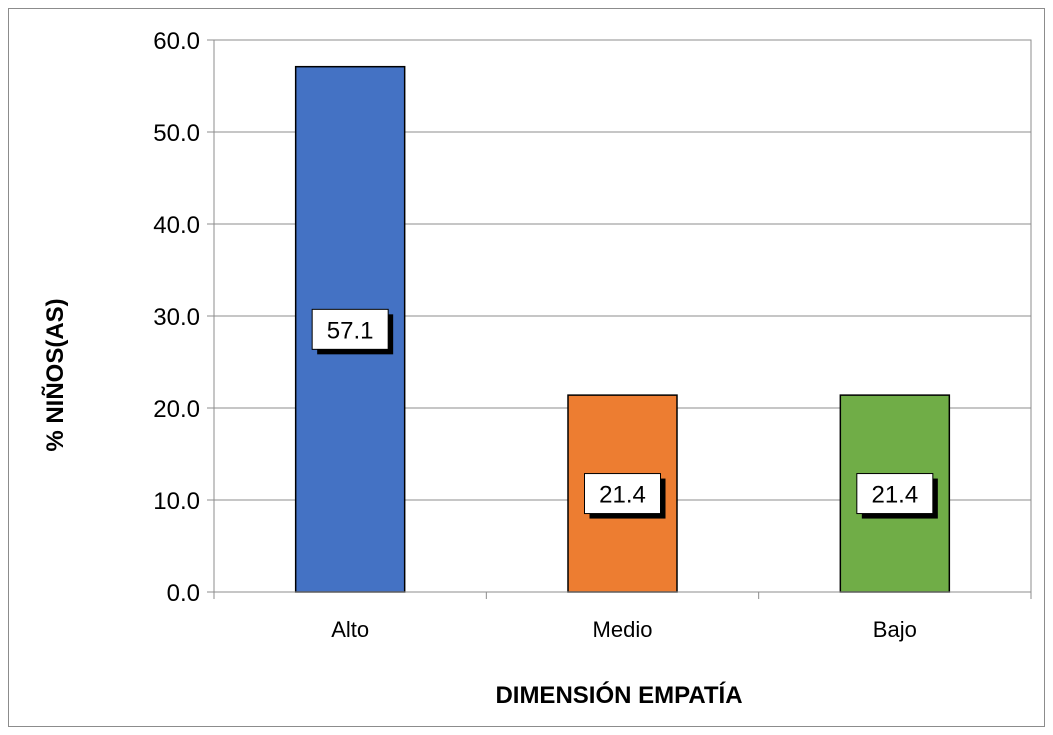 The image size is (1053, 735). Describe the element at coordinates (350, 629) in the screenshot. I see `x-tick-label: Alto` at that location.